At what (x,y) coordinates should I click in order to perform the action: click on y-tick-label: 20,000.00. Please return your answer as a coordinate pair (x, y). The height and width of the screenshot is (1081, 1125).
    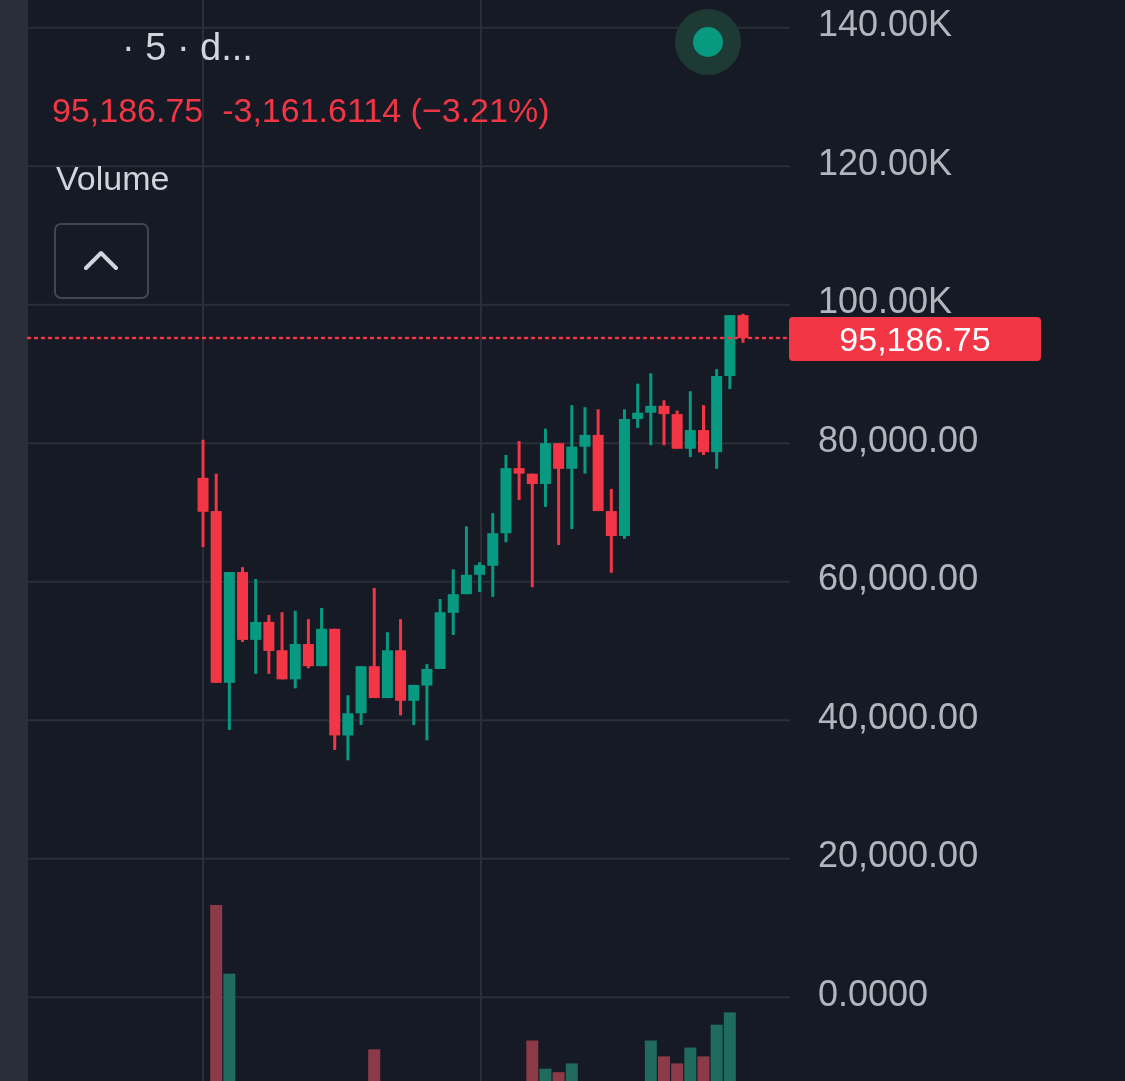
    Looking at the image, I should click on (898, 855).